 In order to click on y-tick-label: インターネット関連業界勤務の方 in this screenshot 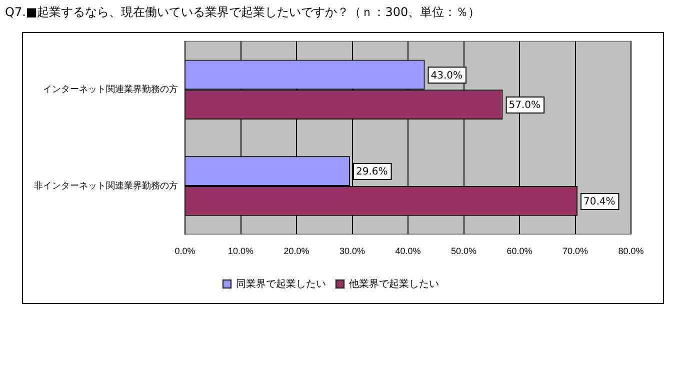, I will do `click(110, 89)`.